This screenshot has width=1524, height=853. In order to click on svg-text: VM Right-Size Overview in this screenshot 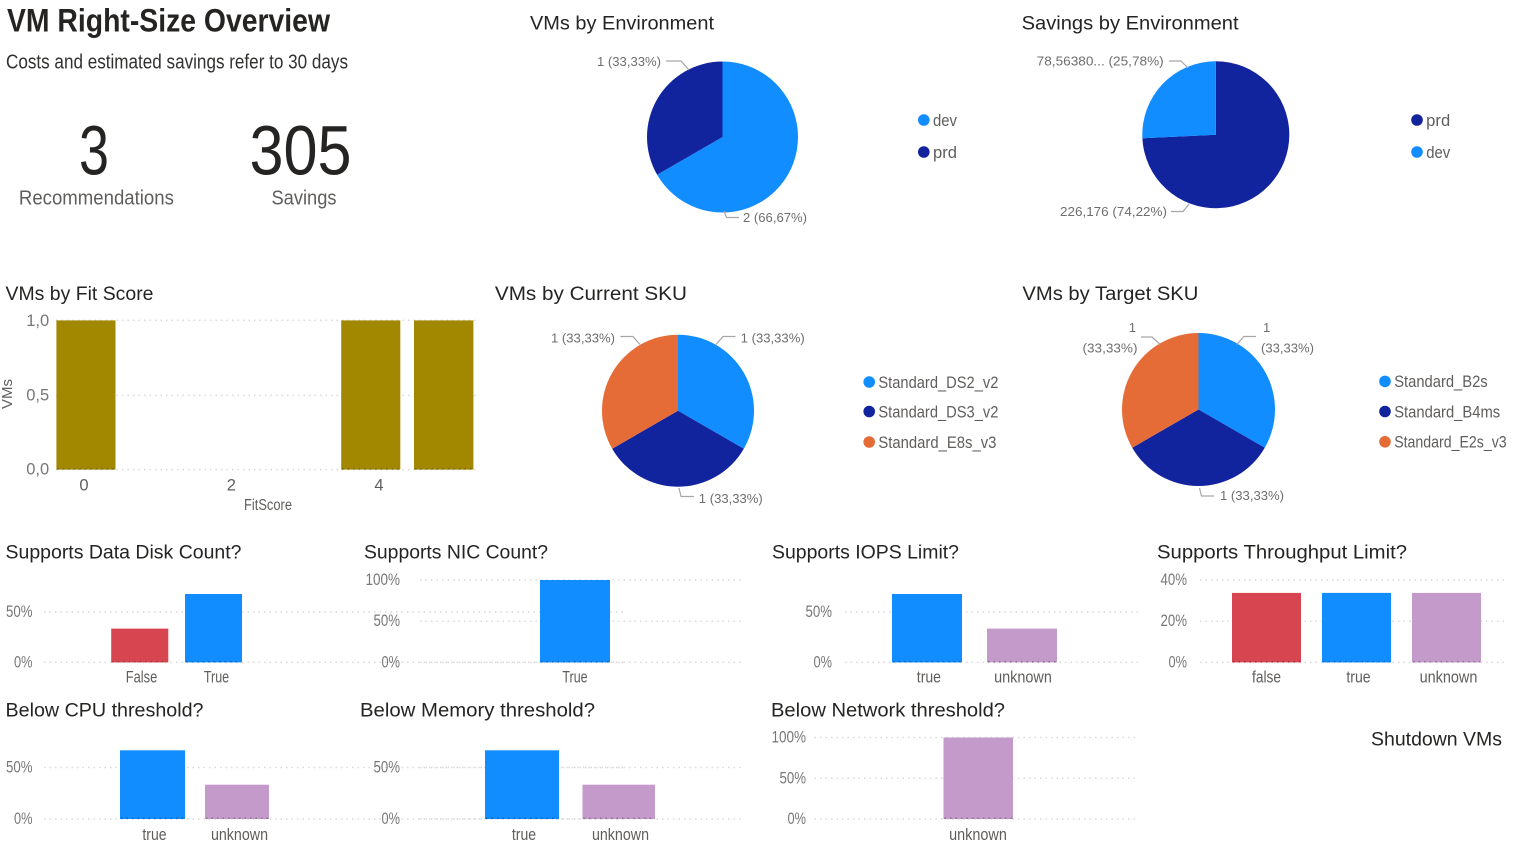, I will do `click(168, 21)`.